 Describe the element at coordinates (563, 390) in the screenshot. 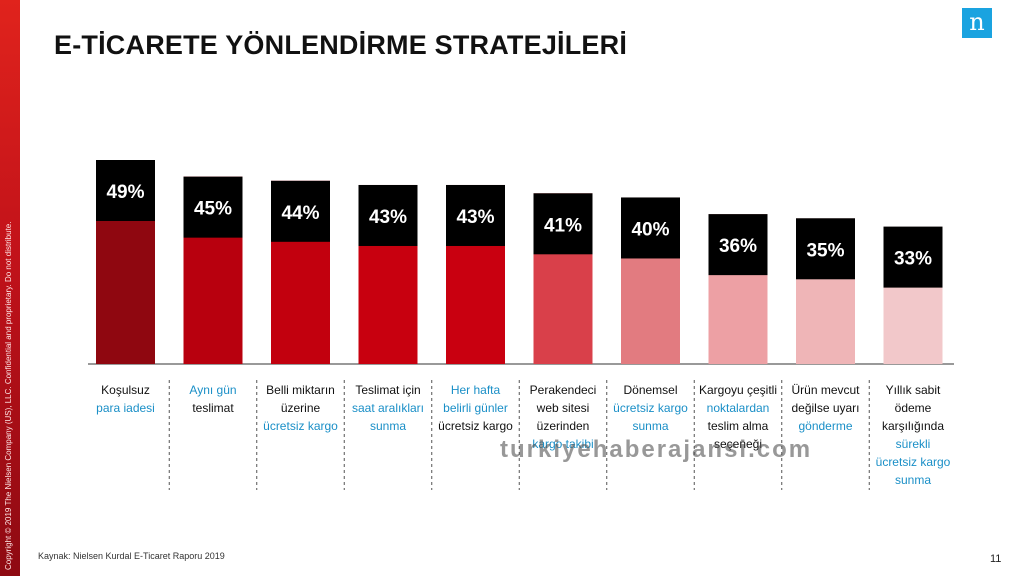

I see `category-label-line: Perakendeci` at that location.